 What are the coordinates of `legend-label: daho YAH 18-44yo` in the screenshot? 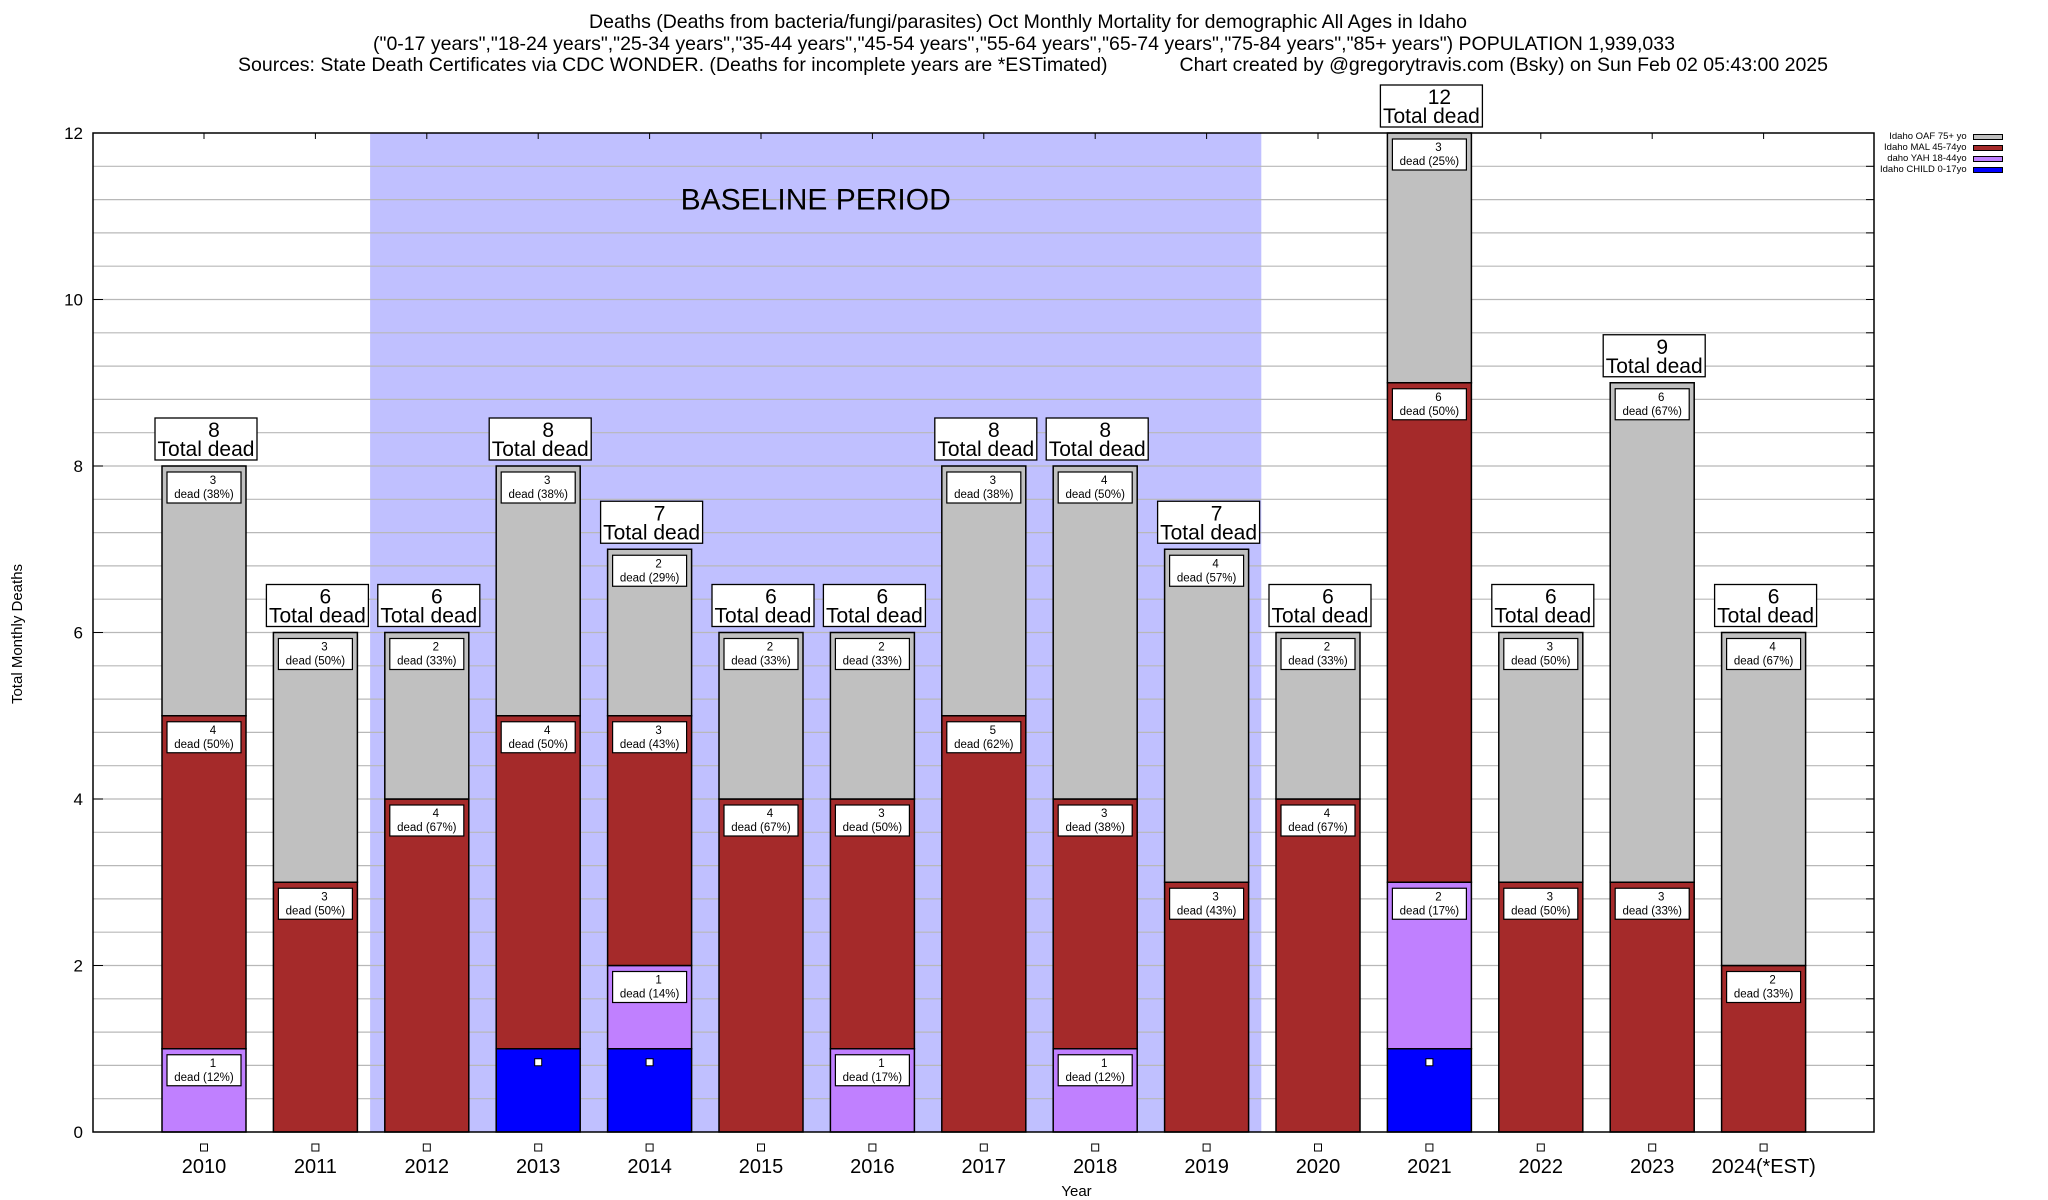 It's located at (1927, 158).